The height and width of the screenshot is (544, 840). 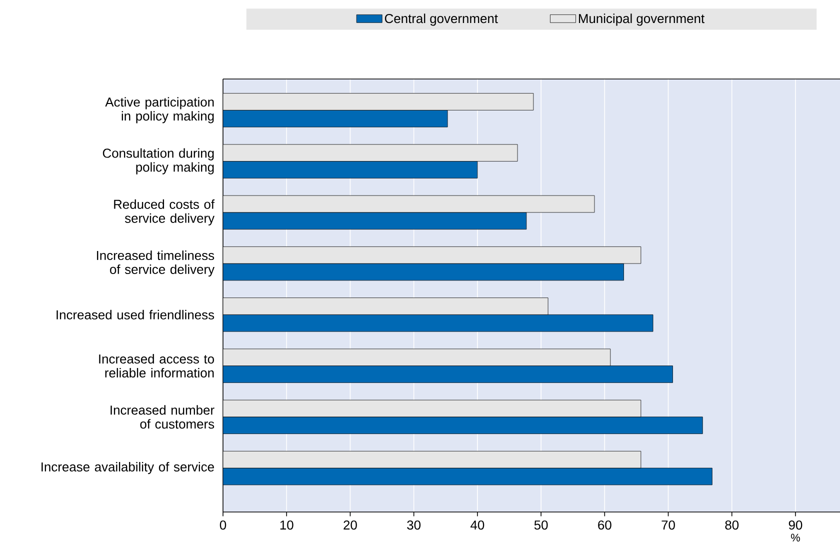 What do you see at coordinates (441, 20) in the screenshot?
I see `legend-label: Central government` at bounding box center [441, 20].